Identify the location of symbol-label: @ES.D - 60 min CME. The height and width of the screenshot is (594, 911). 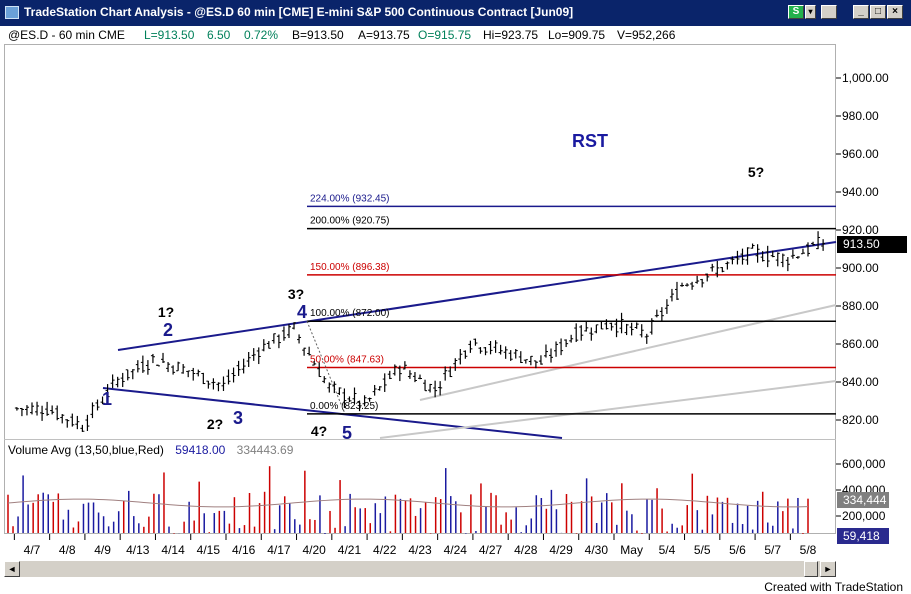
(66, 35).